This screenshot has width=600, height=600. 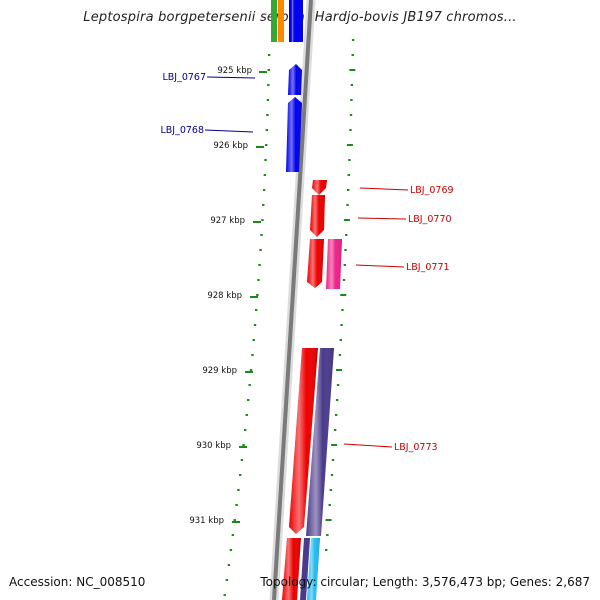 What do you see at coordinates (287, 21) in the screenshot?
I see `top-genes` at bounding box center [287, 21].